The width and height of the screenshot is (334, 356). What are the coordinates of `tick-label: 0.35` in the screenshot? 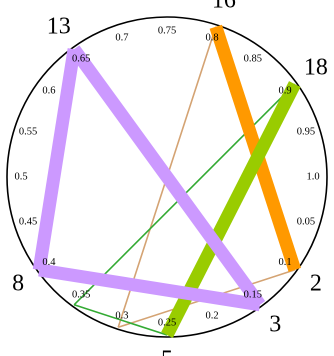 It's located at (81, 295).